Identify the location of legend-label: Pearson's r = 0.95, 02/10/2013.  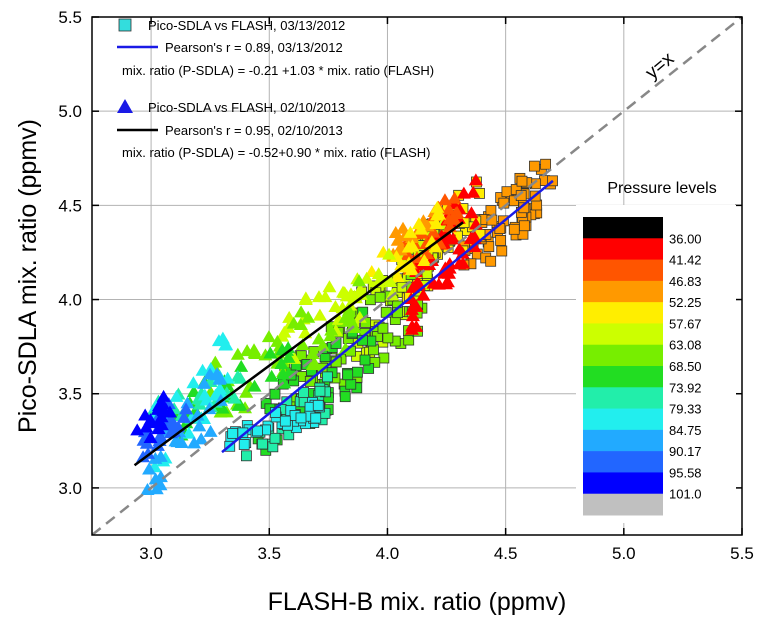
(254, 130).